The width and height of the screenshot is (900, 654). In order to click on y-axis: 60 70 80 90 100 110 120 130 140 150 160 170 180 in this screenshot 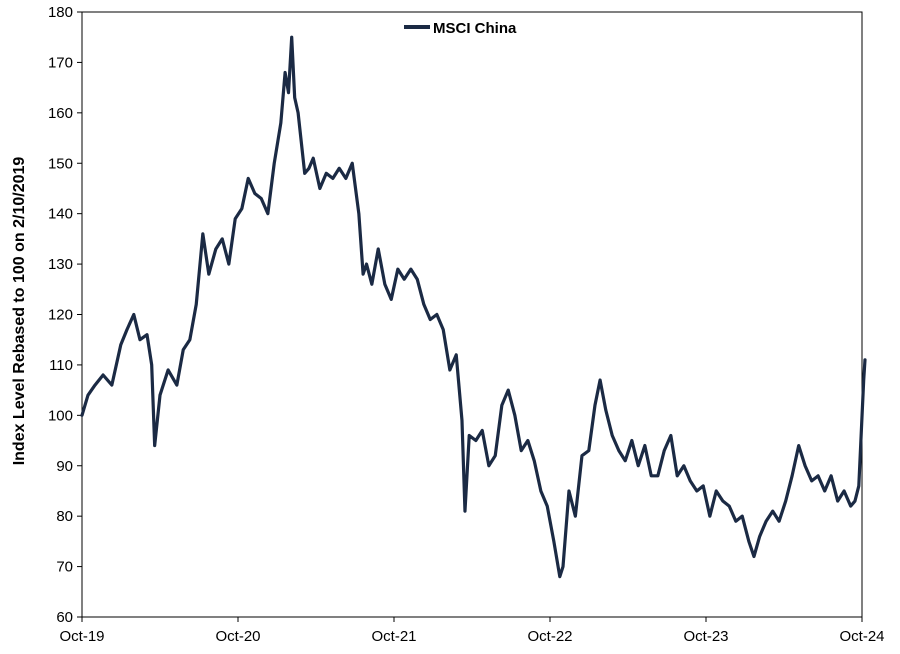, I will do `click(65, 315)`.